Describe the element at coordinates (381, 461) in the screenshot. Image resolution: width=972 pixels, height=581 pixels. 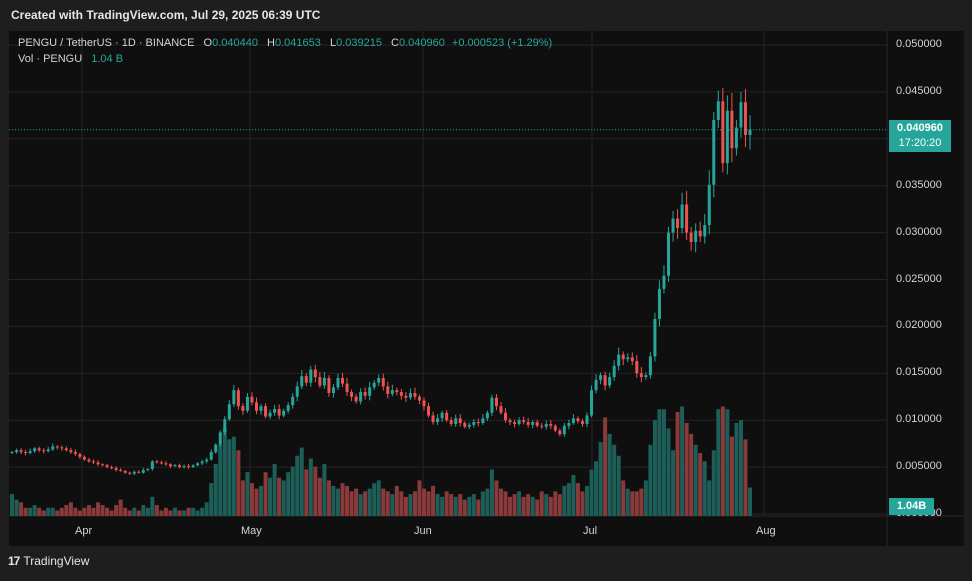
I see `volume-bars` at that location.